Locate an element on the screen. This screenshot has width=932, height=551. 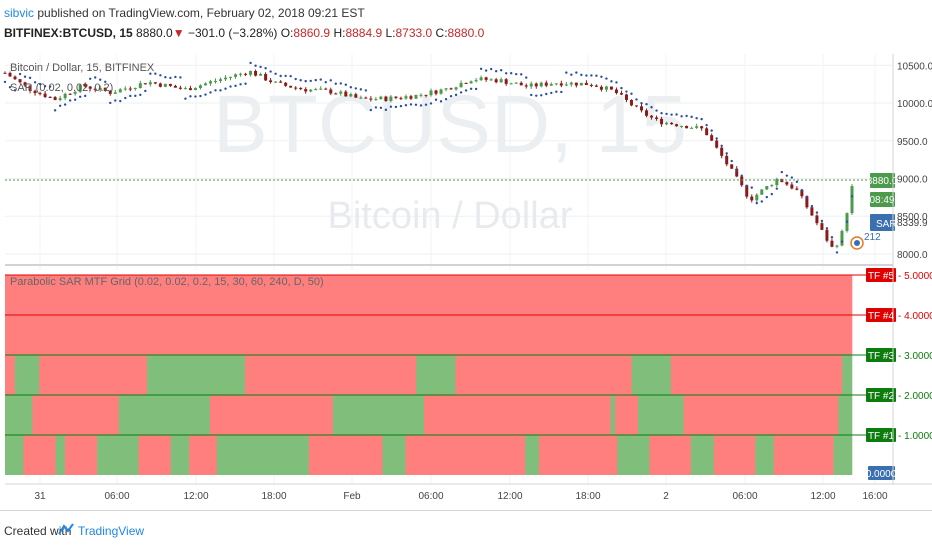
time-tick-label: 18:00 is located at coordinates (273, 496).